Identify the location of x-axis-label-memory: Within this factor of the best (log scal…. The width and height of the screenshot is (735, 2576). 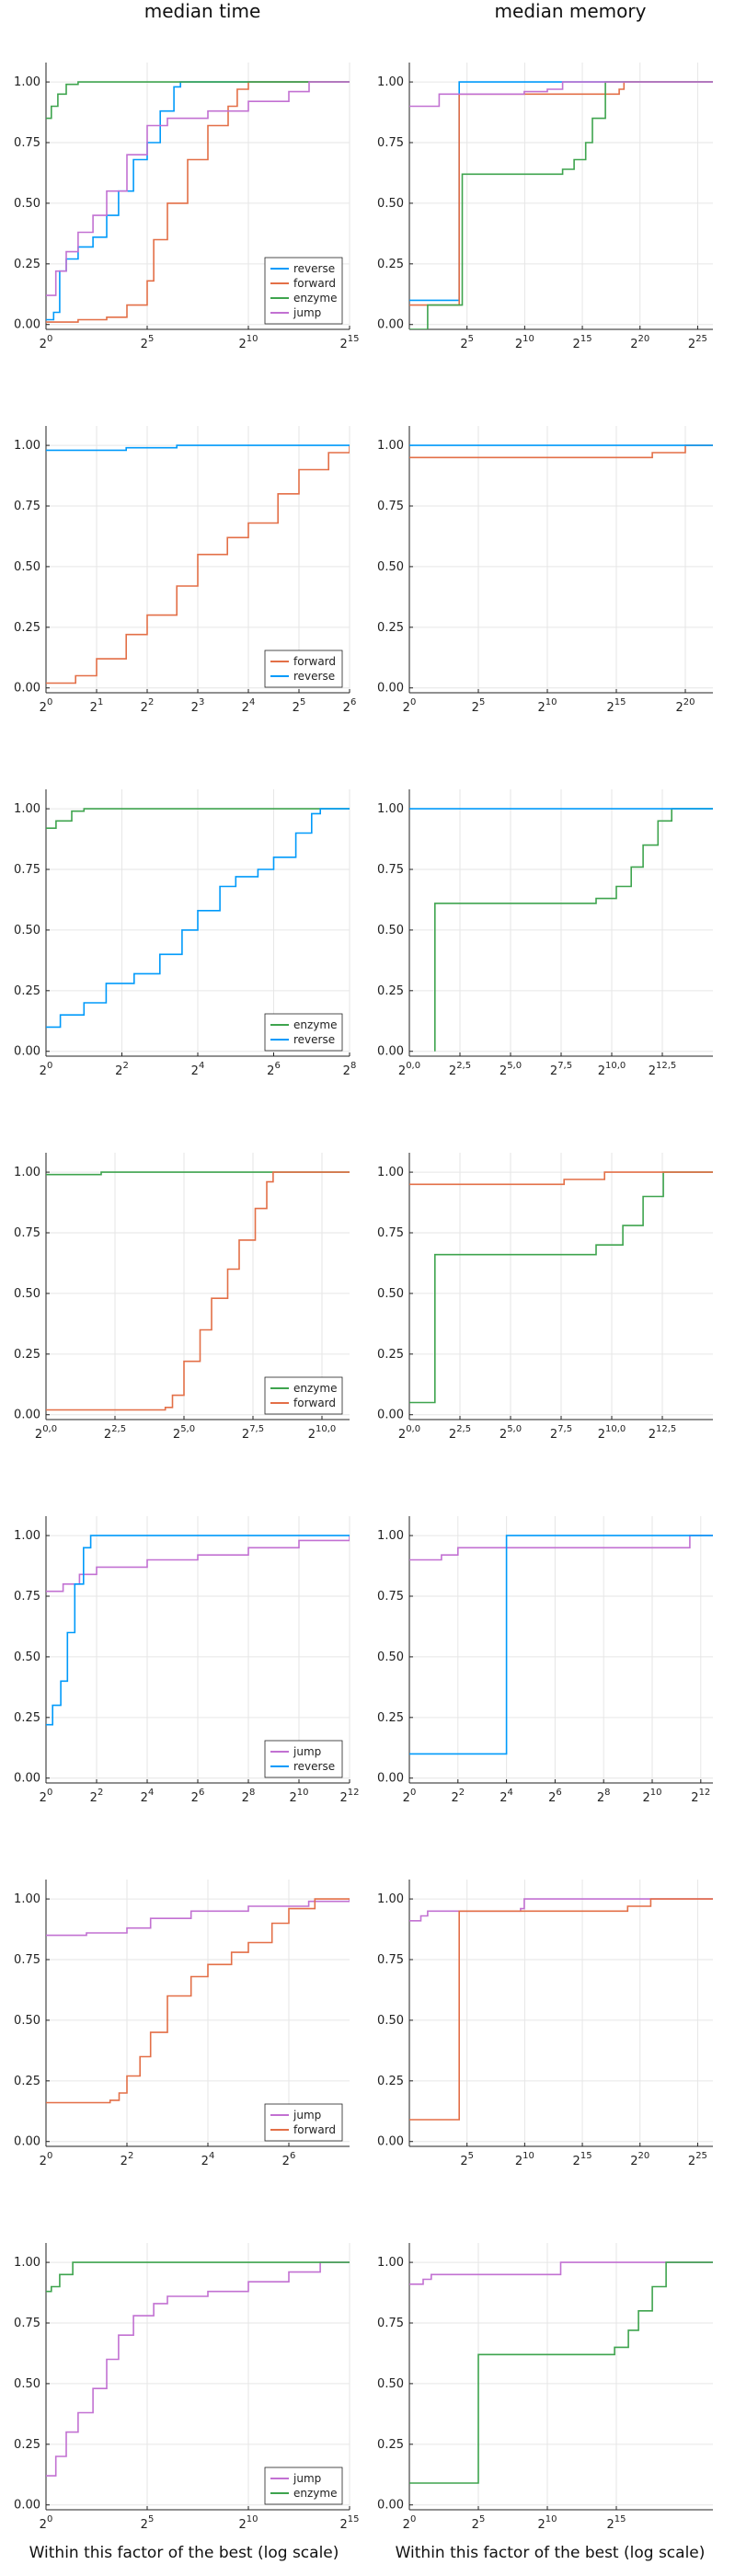
(550, 2553).